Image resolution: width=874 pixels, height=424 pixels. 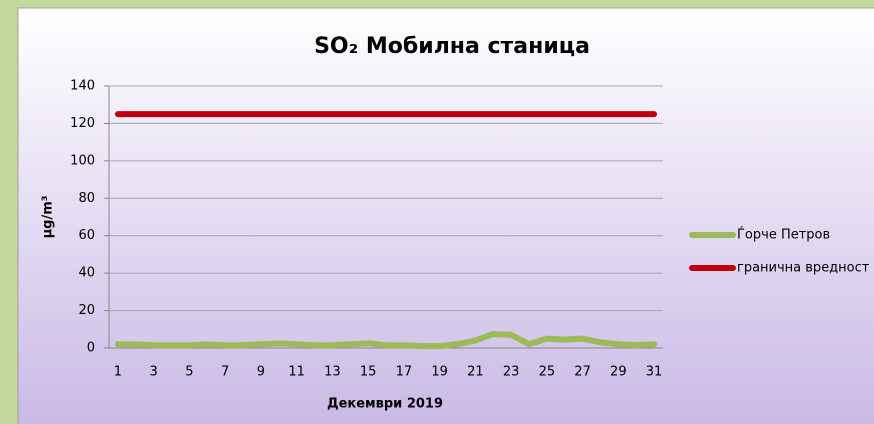 I want to click on y-tick-label: 60, so click(x=86, y=235).